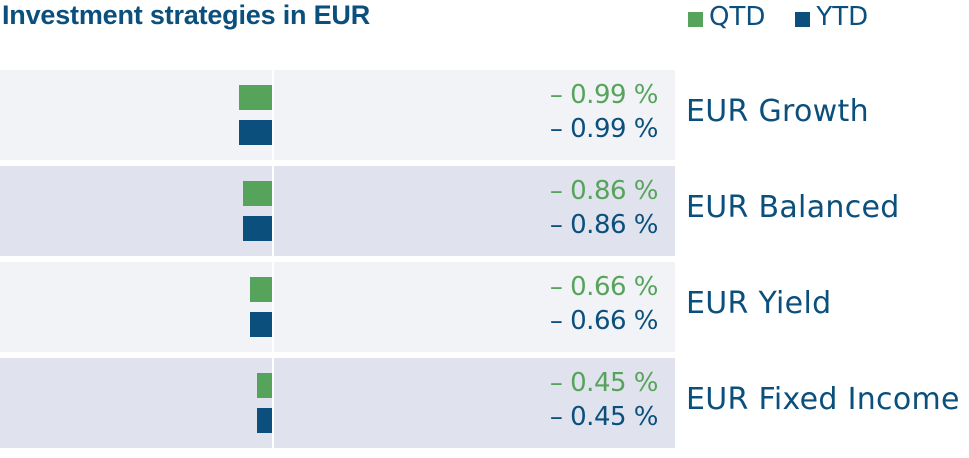 Image resolution: width=969 pixels, height=458 pixels. What do you see at coordinates (604, 225) in the screenshot?
I see `data-label-ytd: – 0.86 %` at bounding box center [604, 225].